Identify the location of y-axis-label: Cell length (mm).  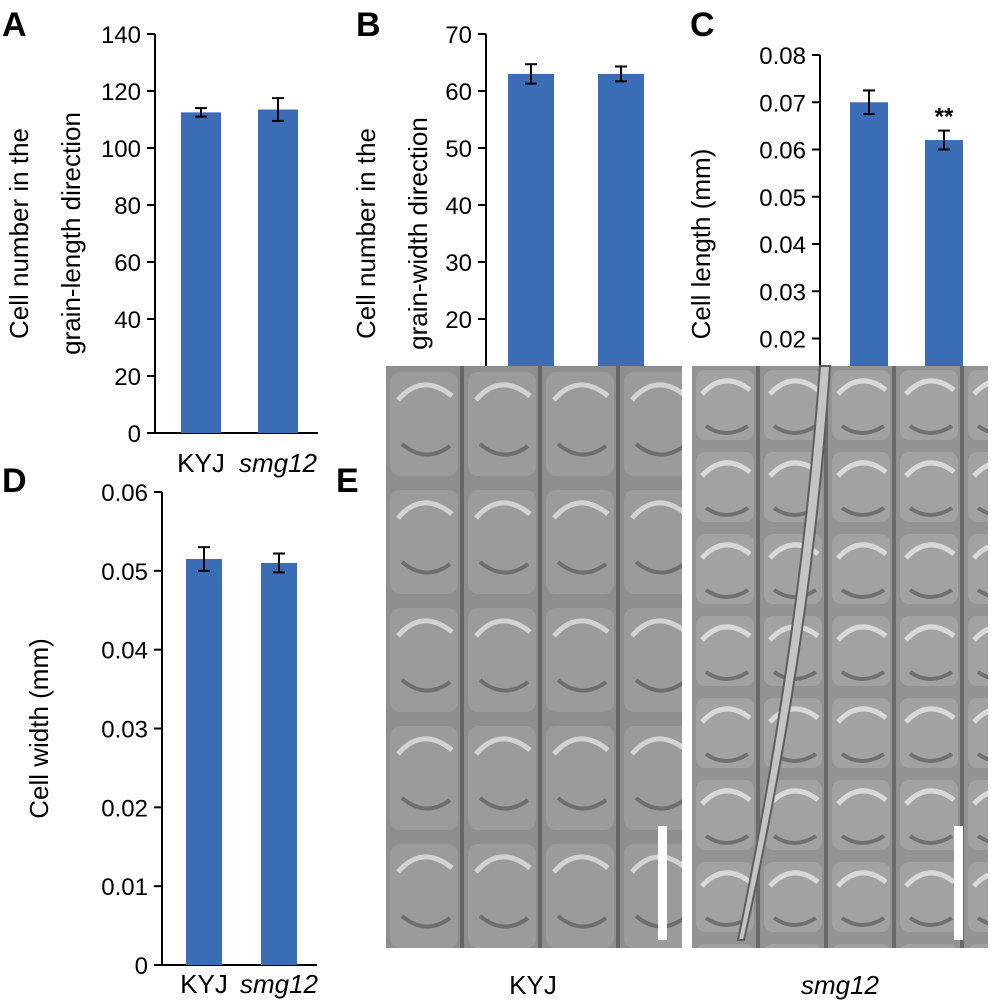
(701, 244).